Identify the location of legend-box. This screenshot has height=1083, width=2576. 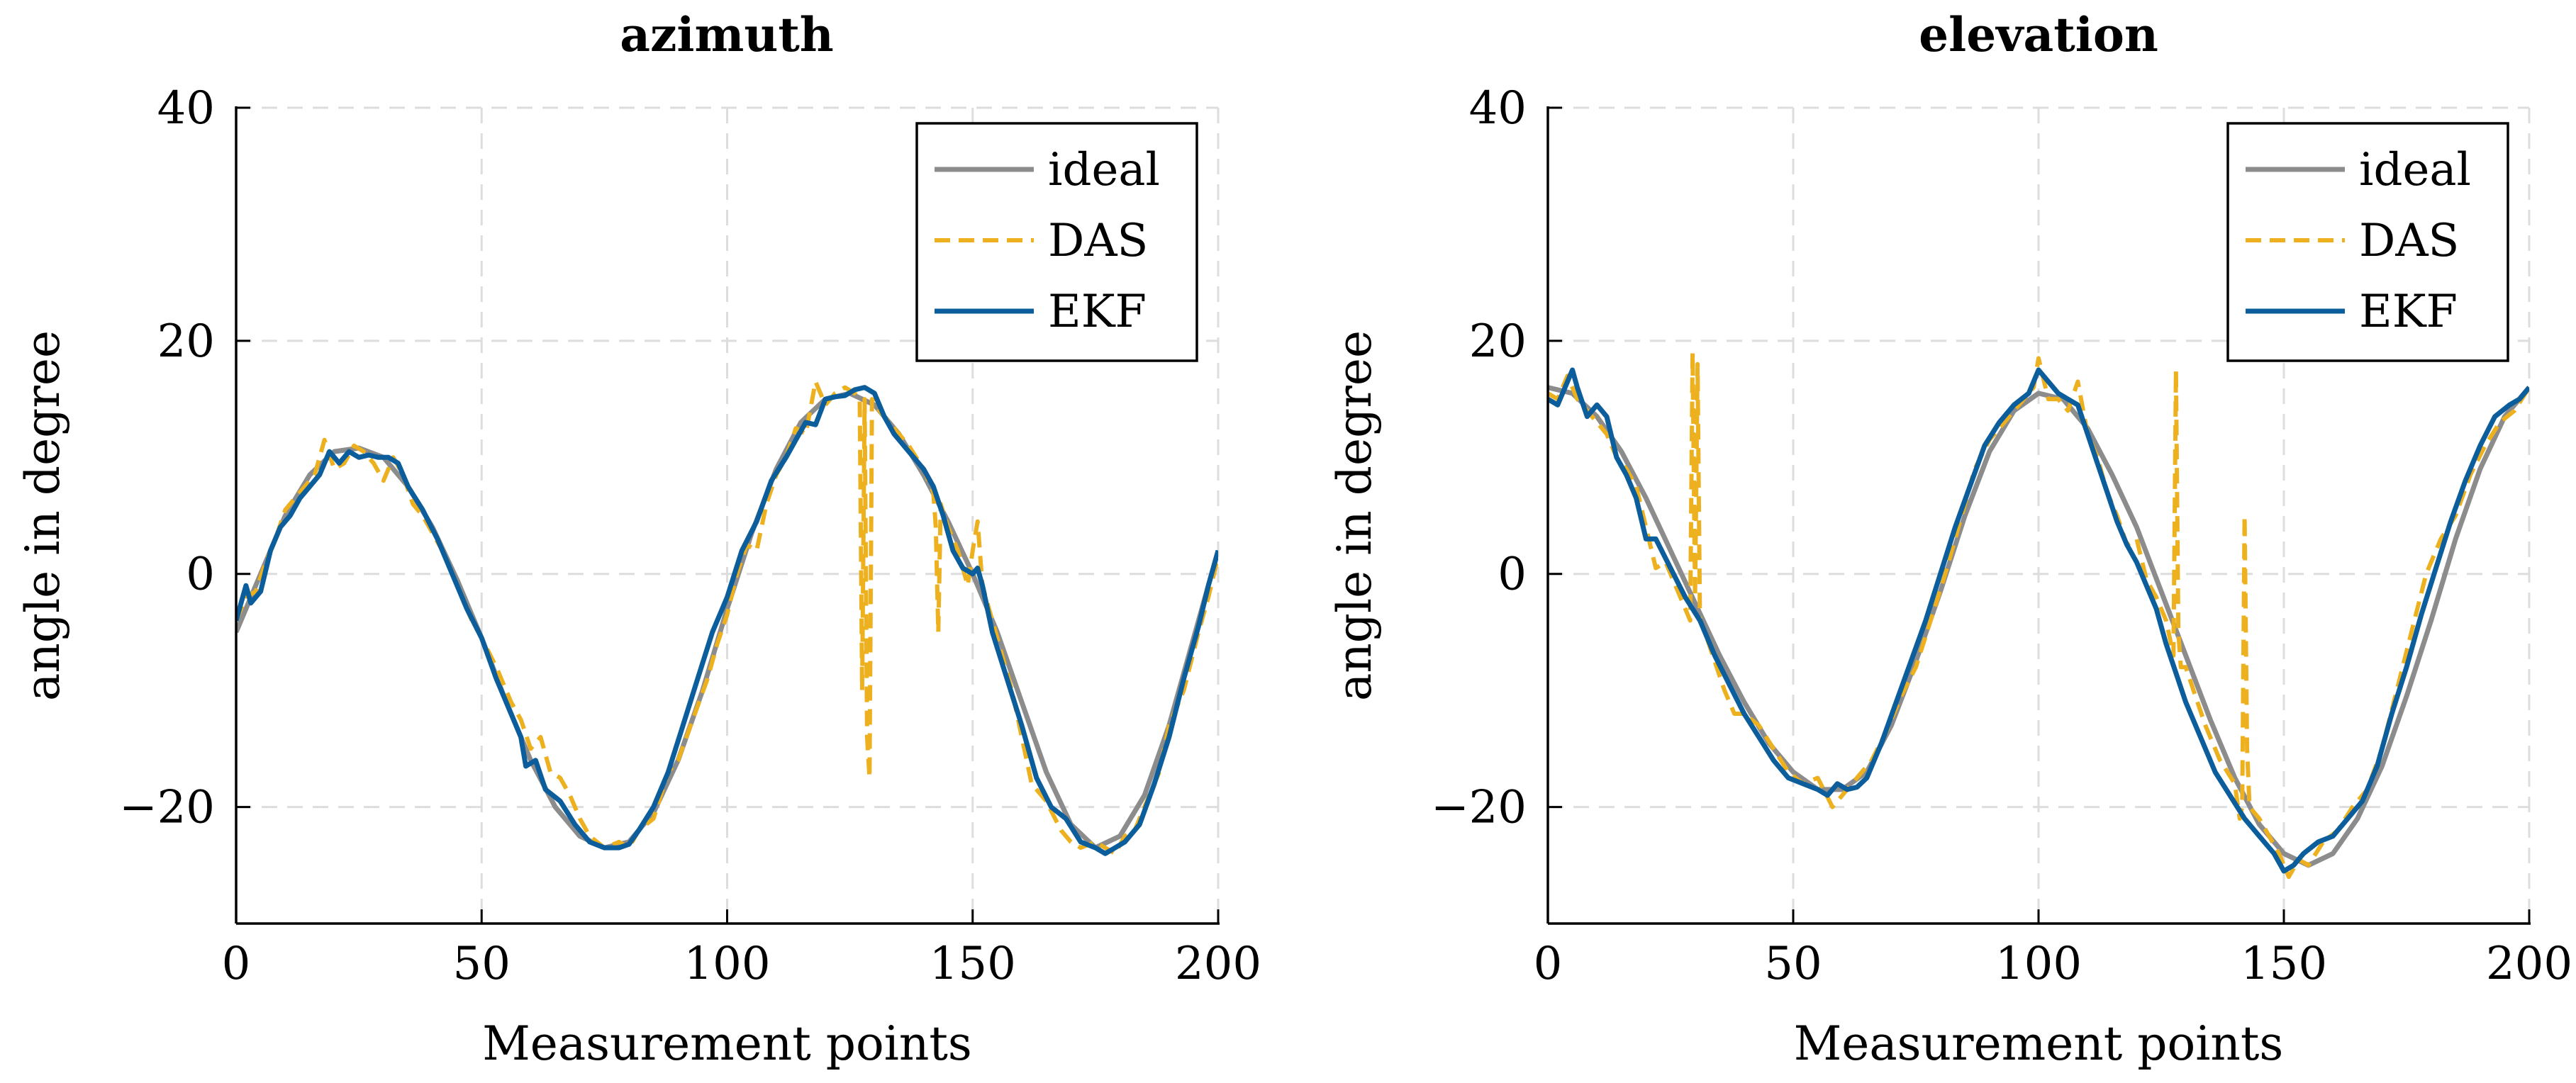
(1056, 242).